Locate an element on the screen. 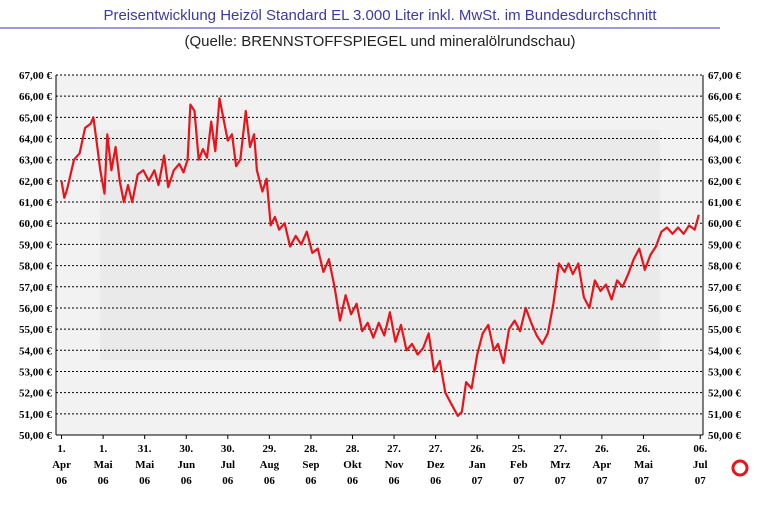 The image size is (762, 508). y-tick-label: 63,00 € is located at coordinates (36, 161).